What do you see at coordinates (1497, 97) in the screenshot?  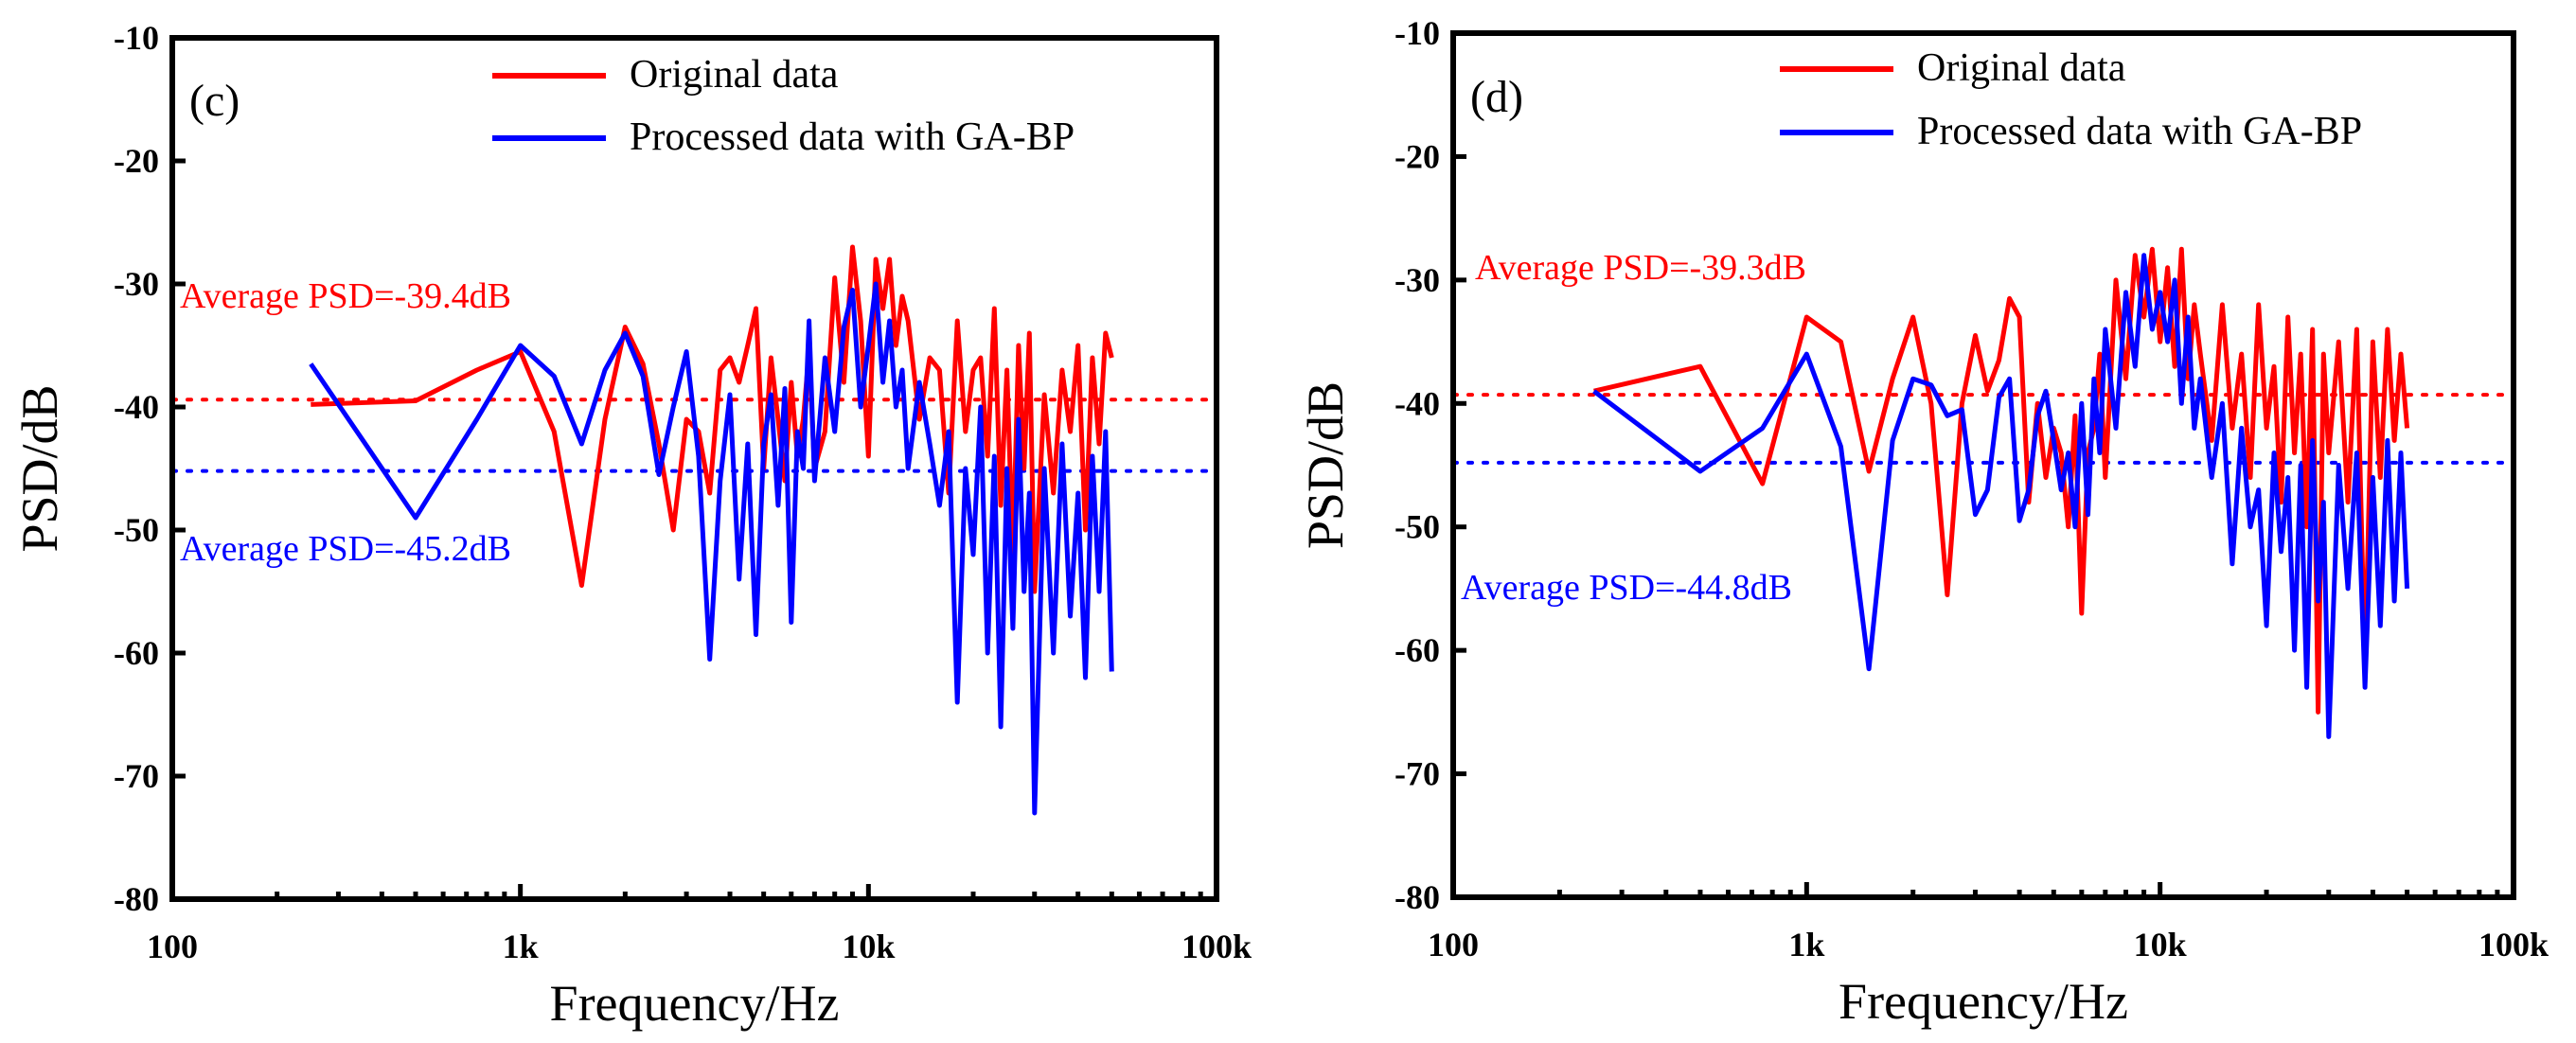 I see `panel-label: (d)` at bounding box center [1497, 97].